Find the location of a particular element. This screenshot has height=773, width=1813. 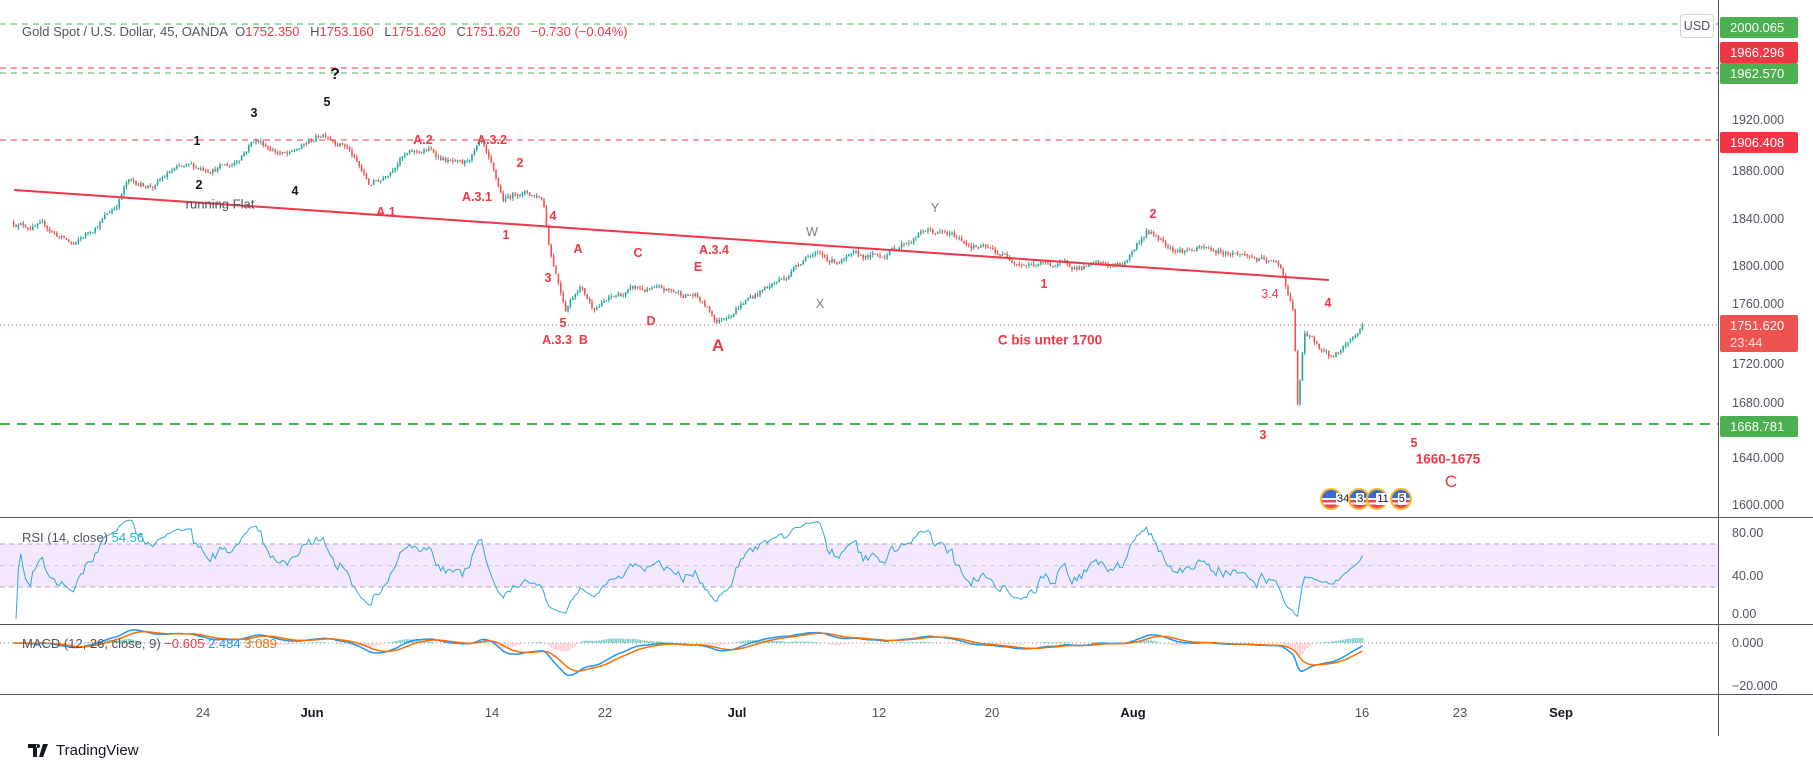

running-flat-label: running Flat is located at coordinates (220, 204).